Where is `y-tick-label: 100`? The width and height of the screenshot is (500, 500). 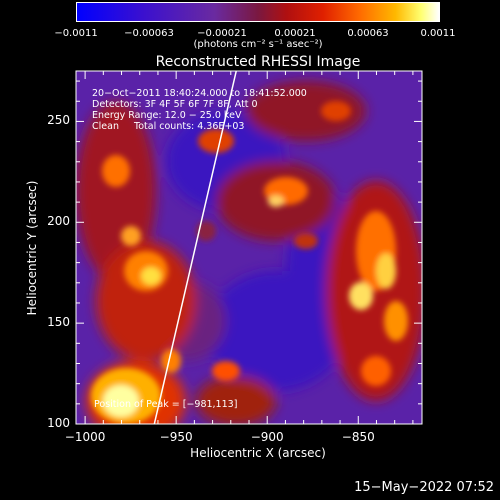
y-tick-label: 100 is located at coordinates (58, 423).